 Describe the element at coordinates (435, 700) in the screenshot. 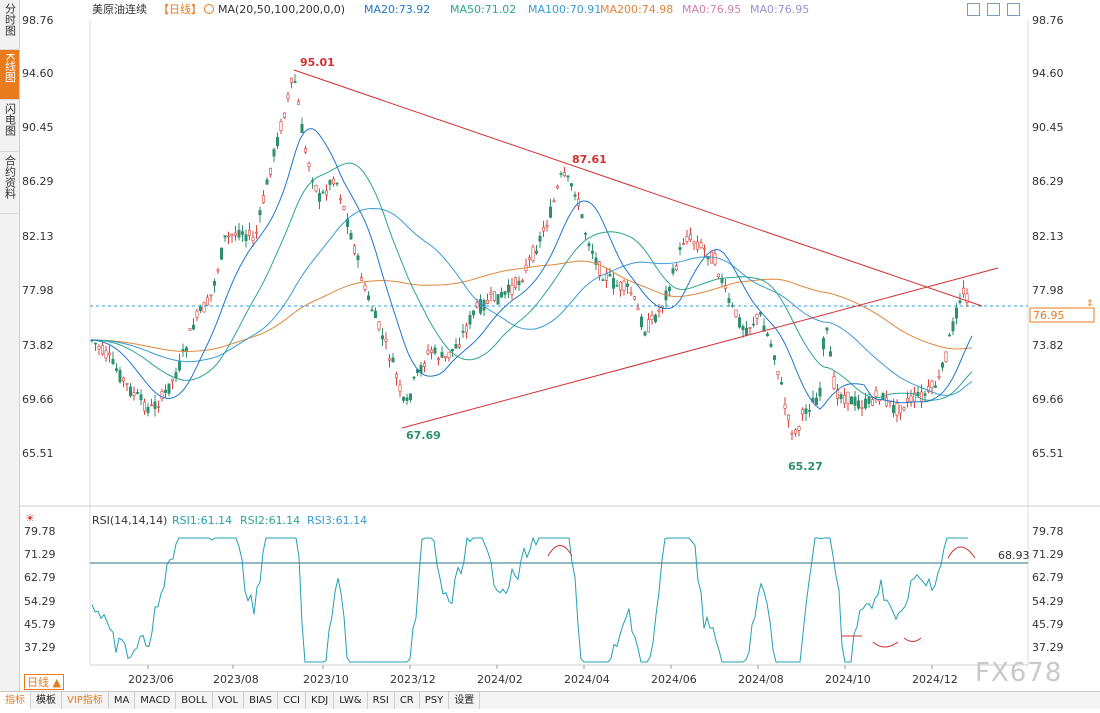

I see `tab-psy: PSY` at that location.